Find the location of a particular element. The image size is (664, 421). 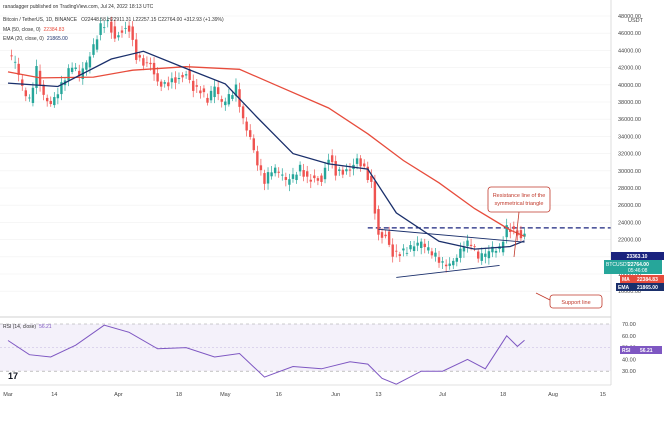

resistance-note-line2: symmetrical triangle is located at coordinates (519, 204).